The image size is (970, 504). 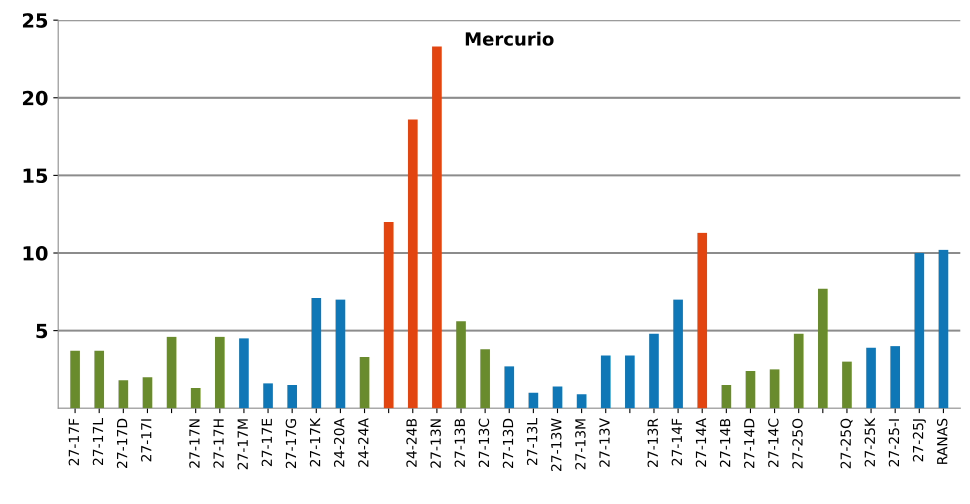 I want to click on y-tick-label: 25, so click(x=35, y=20).